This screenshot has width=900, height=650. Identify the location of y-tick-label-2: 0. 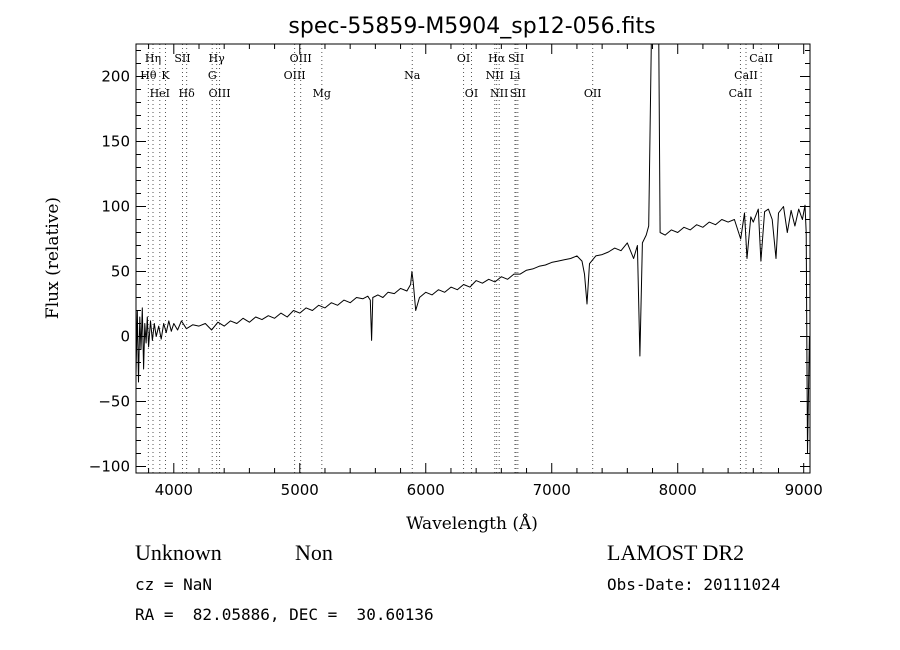
(125, 337).